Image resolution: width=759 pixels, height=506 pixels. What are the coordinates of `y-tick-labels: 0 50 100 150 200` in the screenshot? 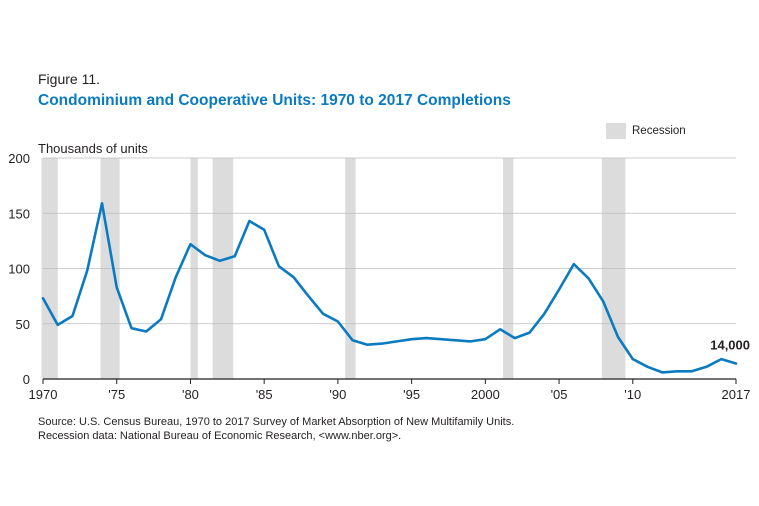 It's located at (19, 269).